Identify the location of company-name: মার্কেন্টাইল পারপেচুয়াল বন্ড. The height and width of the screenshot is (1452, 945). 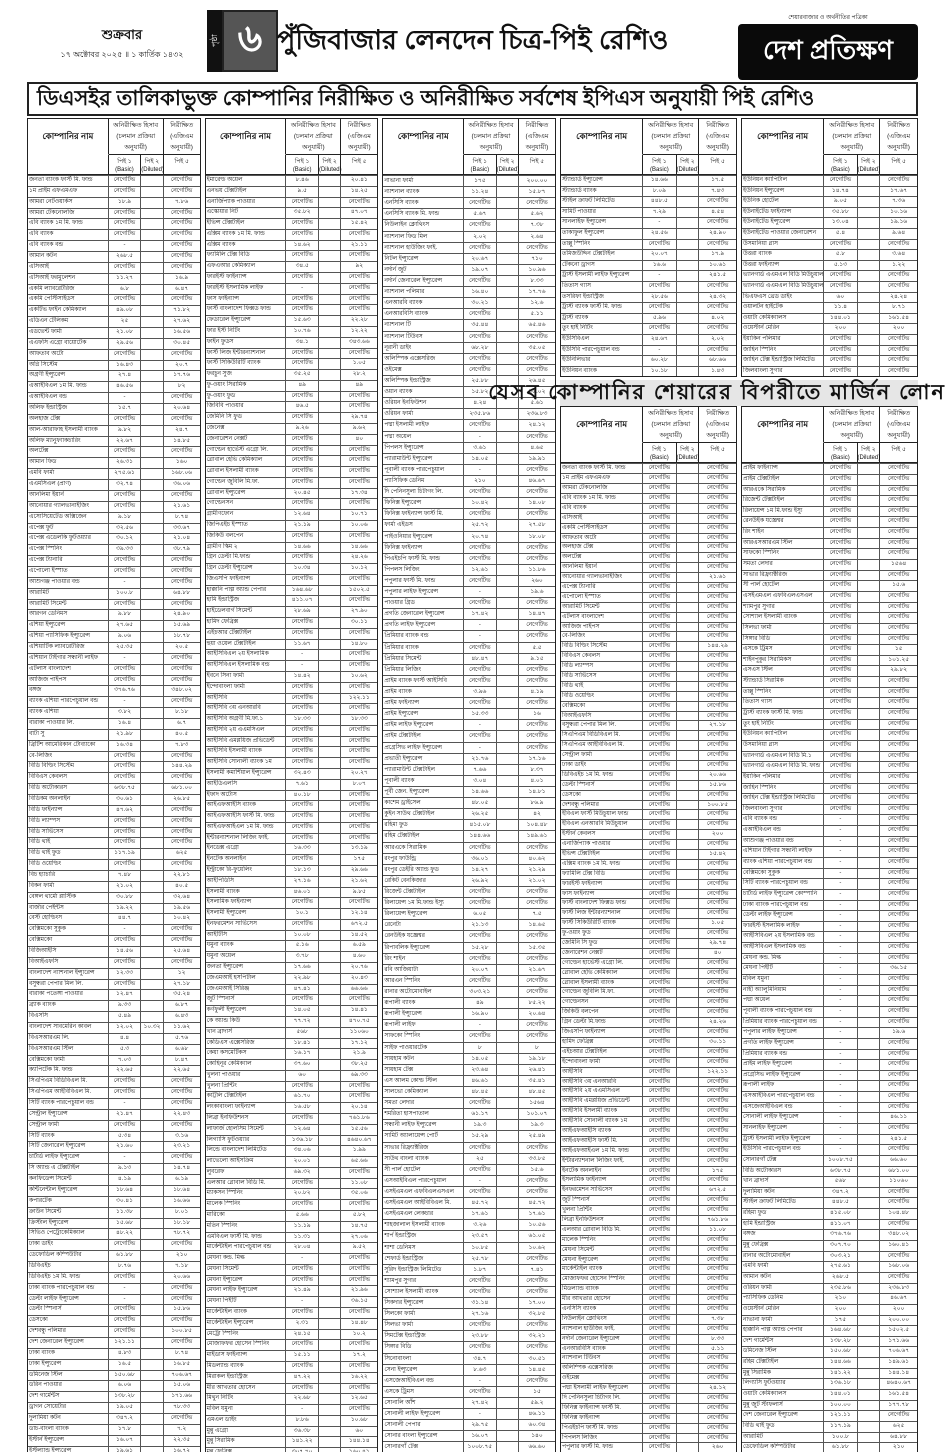
(246, 1248).